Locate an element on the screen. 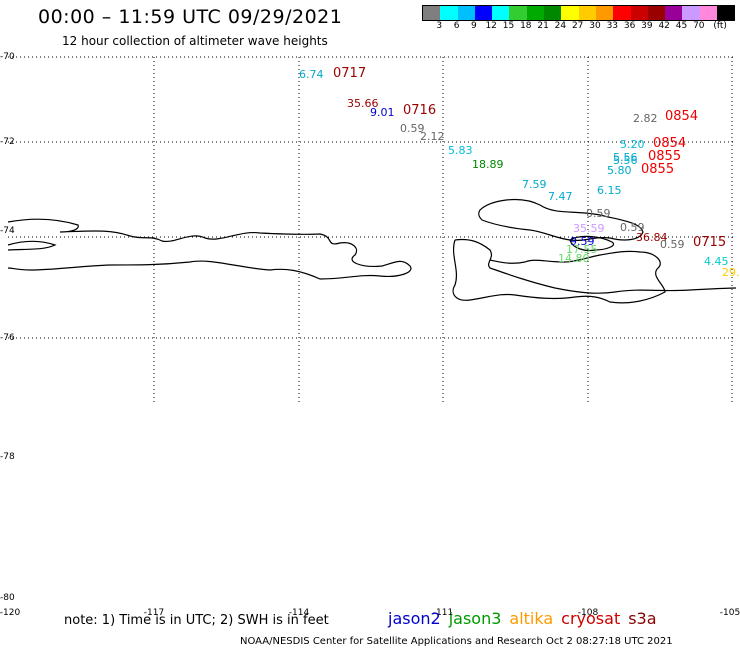 Image resolution: width=740 pixels, height=650 pixels. wave-height-value: 5.80 is located at coordinates (619, 170).